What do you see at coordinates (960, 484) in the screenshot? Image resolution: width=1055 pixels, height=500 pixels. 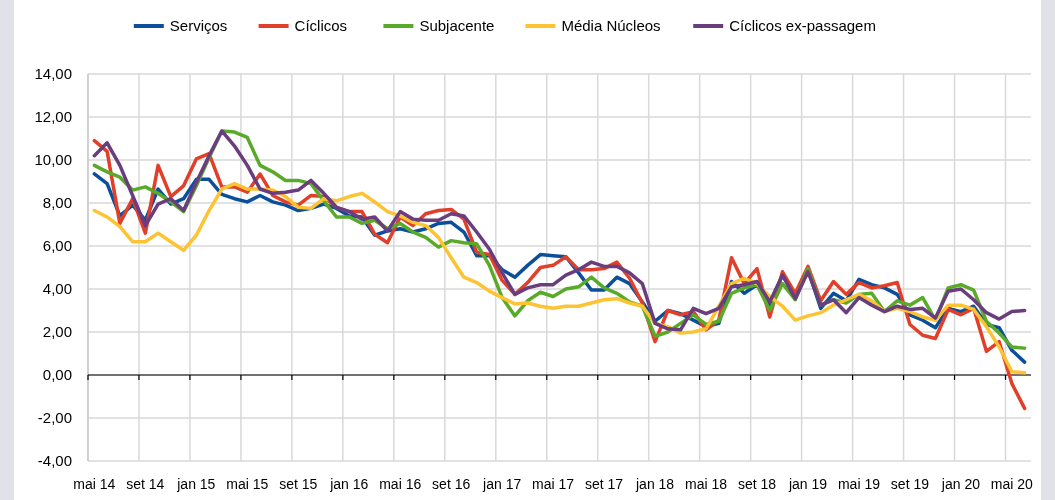 I see `x-tick-label: jan 20` at bounding box center [960, 484].